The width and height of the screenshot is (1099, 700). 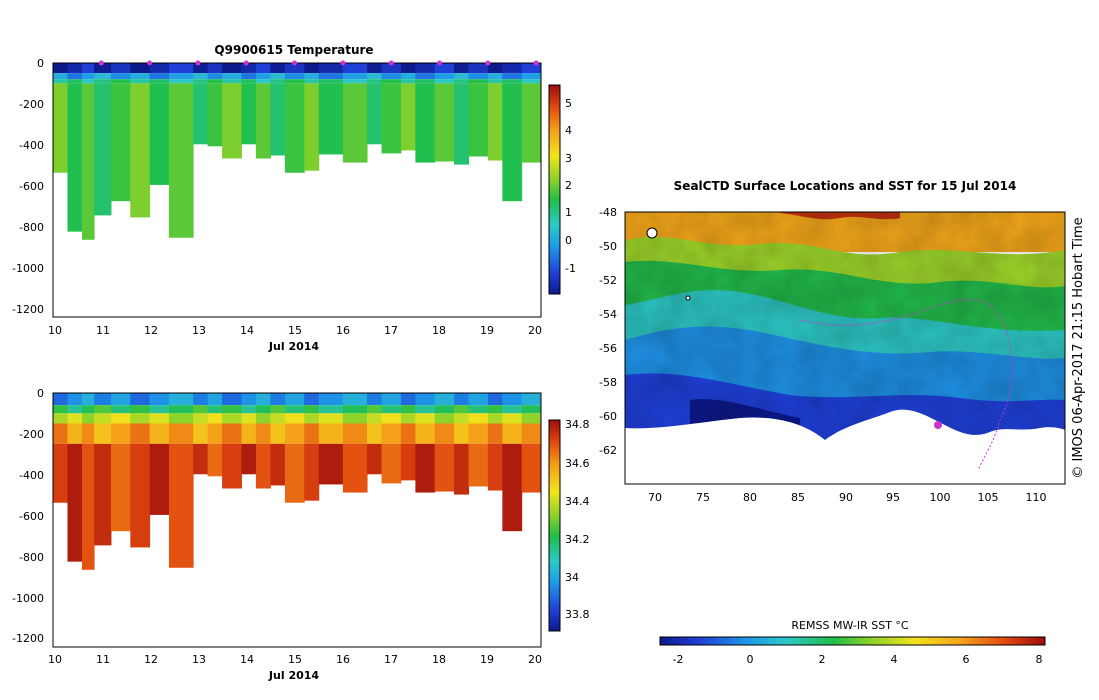 I want to click on x-tick-label: 12, so click(x=151, y=659).